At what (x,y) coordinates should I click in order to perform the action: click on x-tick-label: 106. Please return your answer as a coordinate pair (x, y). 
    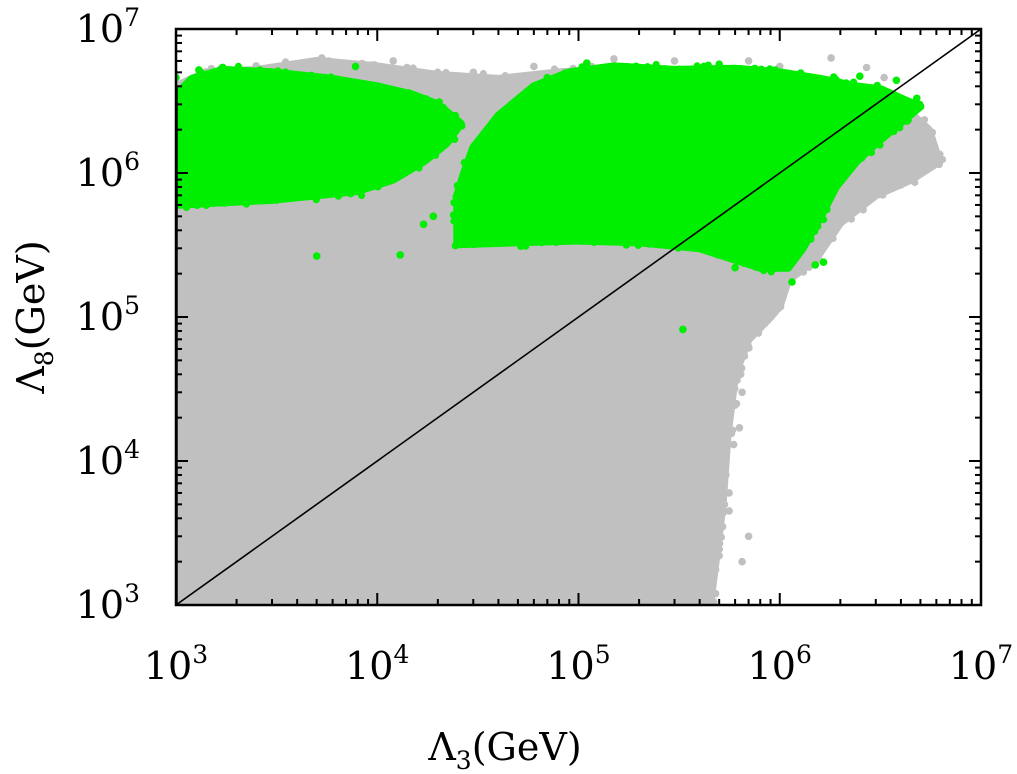
    Looking at the image, I should click on (780, 664).